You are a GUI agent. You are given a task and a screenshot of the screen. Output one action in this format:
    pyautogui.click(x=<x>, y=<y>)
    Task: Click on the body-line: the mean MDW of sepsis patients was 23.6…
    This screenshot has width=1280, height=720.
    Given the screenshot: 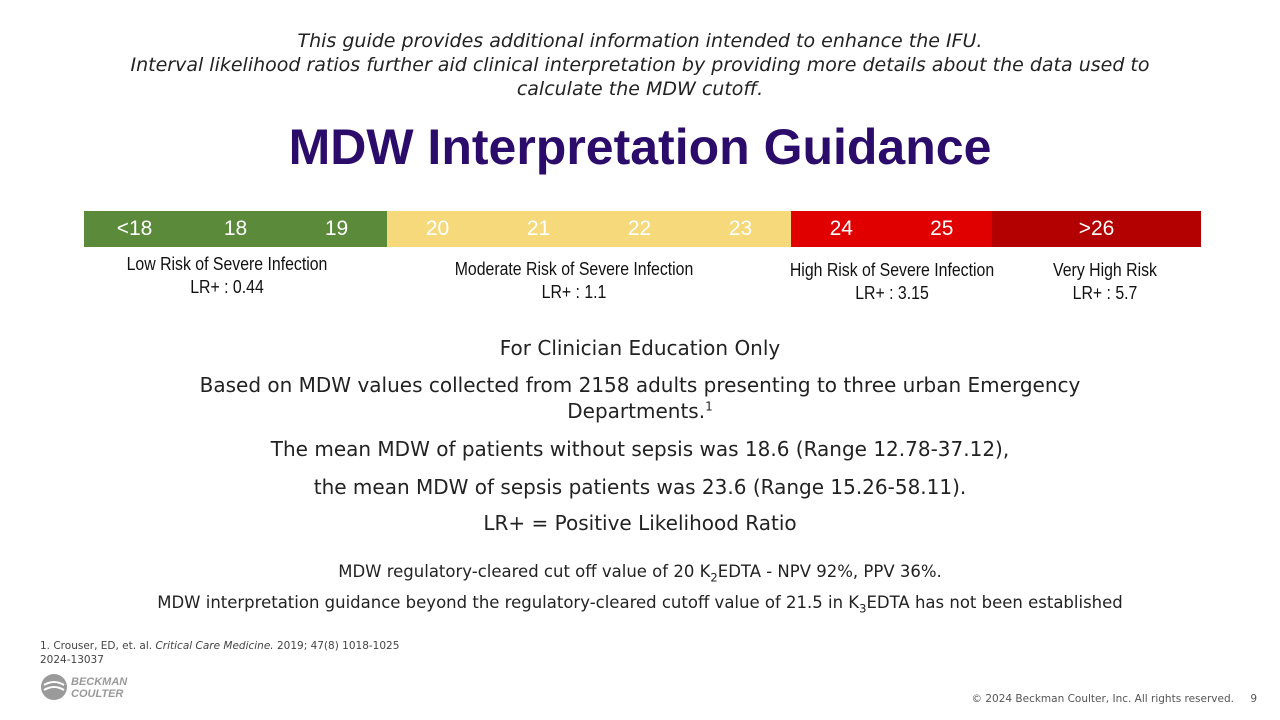 What is the action you would take?
    pyautogui.click(x=640, y=487)
    